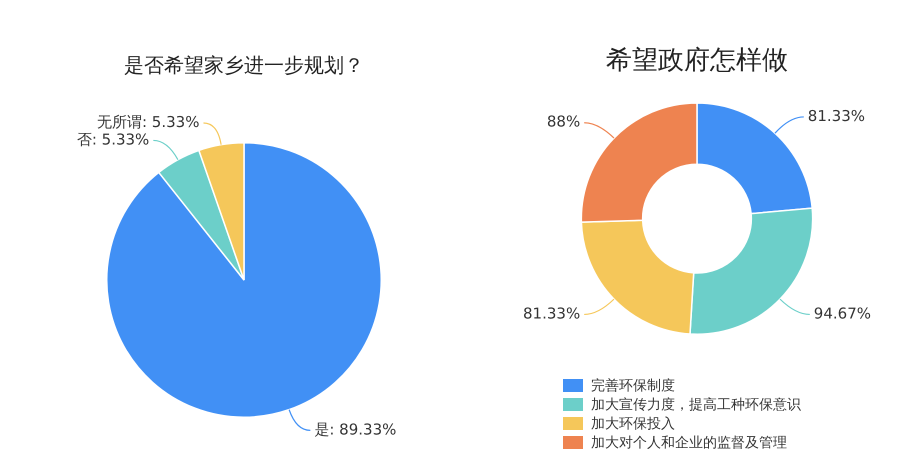  Describe the element at coordinates (633, 423) in the screenshot. I see `legend-label: 加大环保投入` at that location.